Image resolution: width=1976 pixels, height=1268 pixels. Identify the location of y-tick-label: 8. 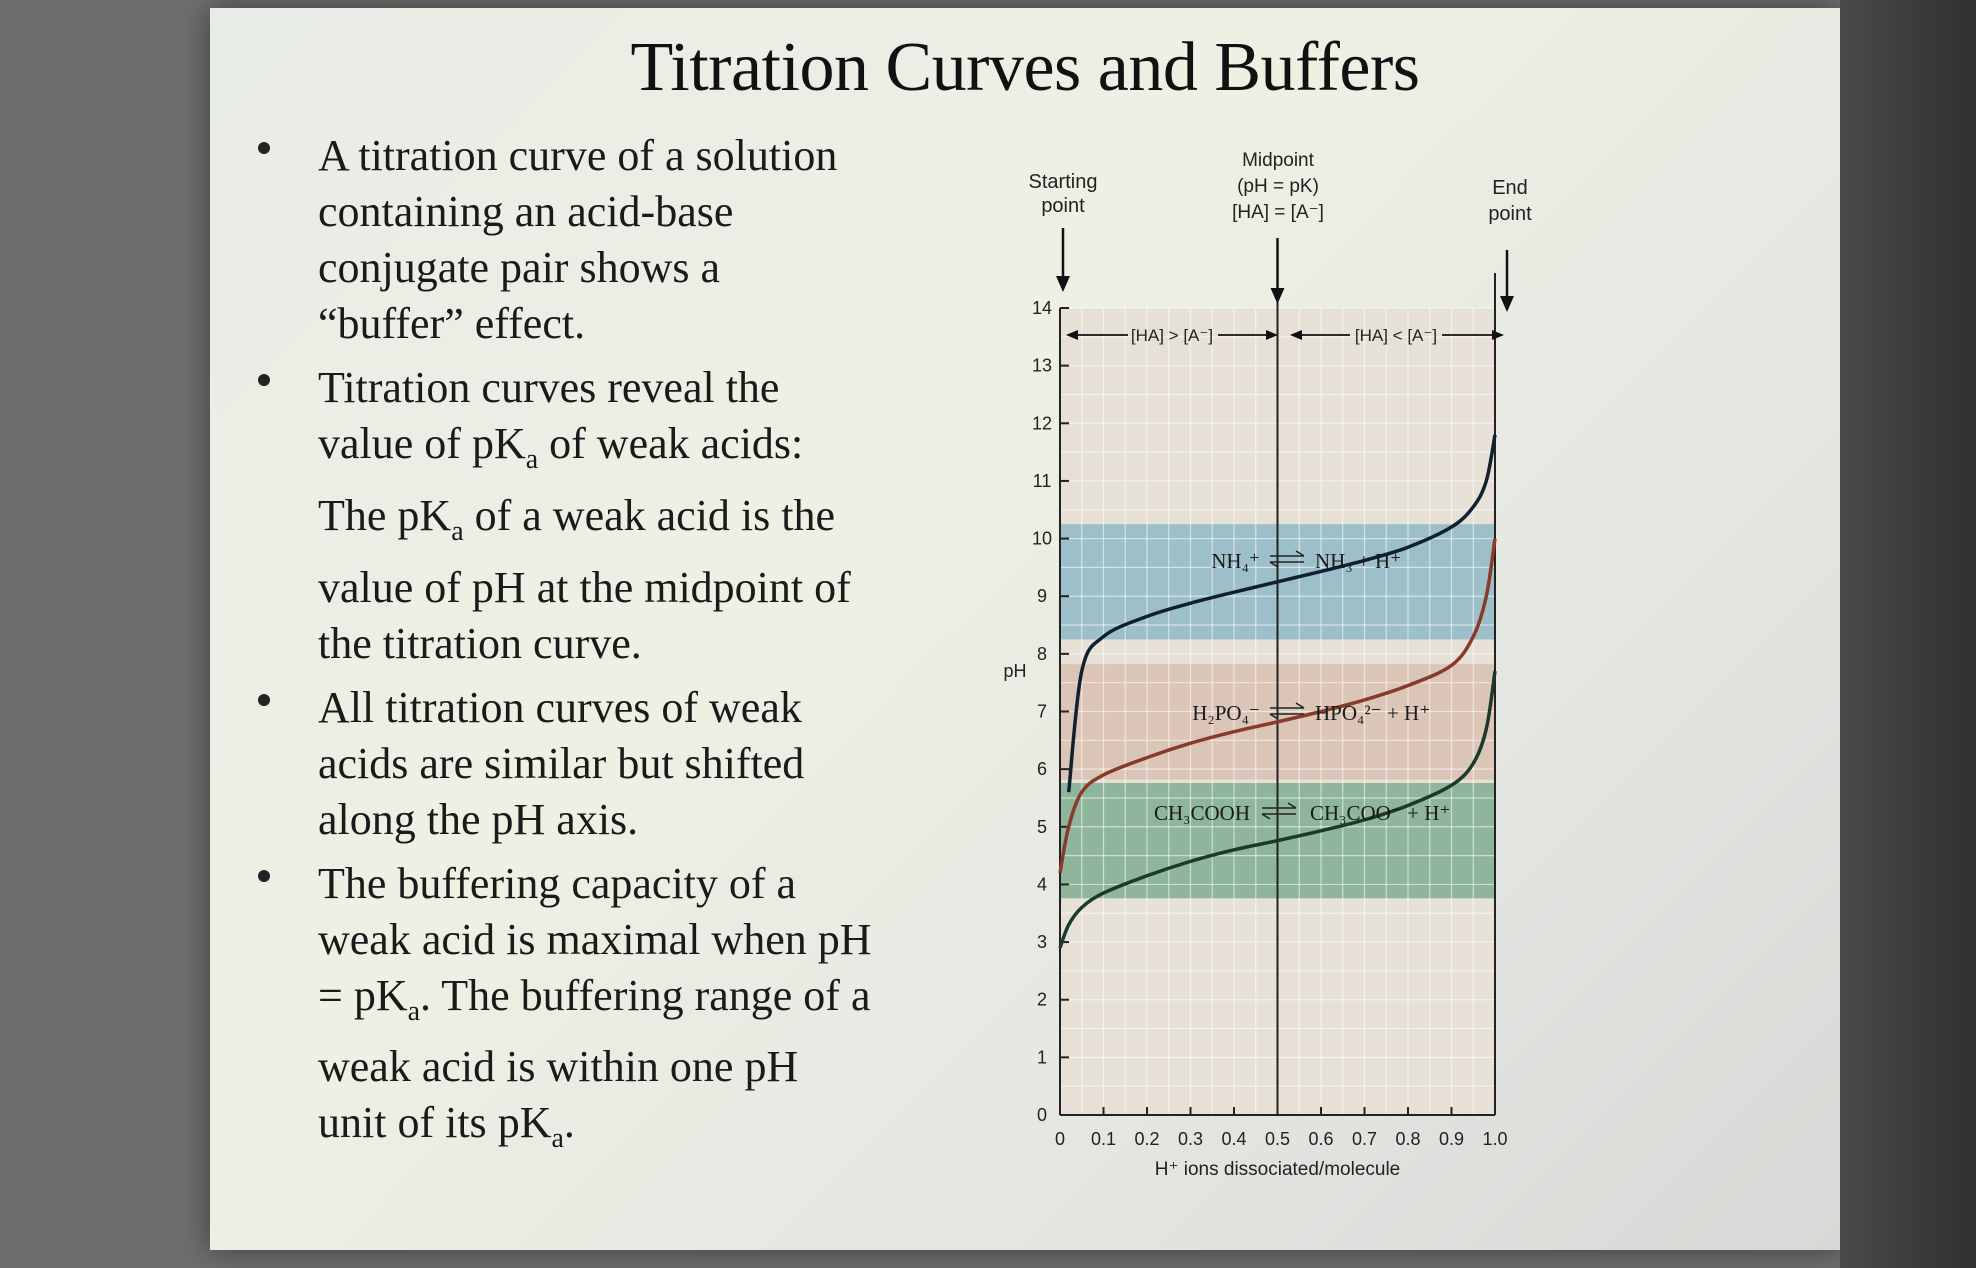
(1042, 654).